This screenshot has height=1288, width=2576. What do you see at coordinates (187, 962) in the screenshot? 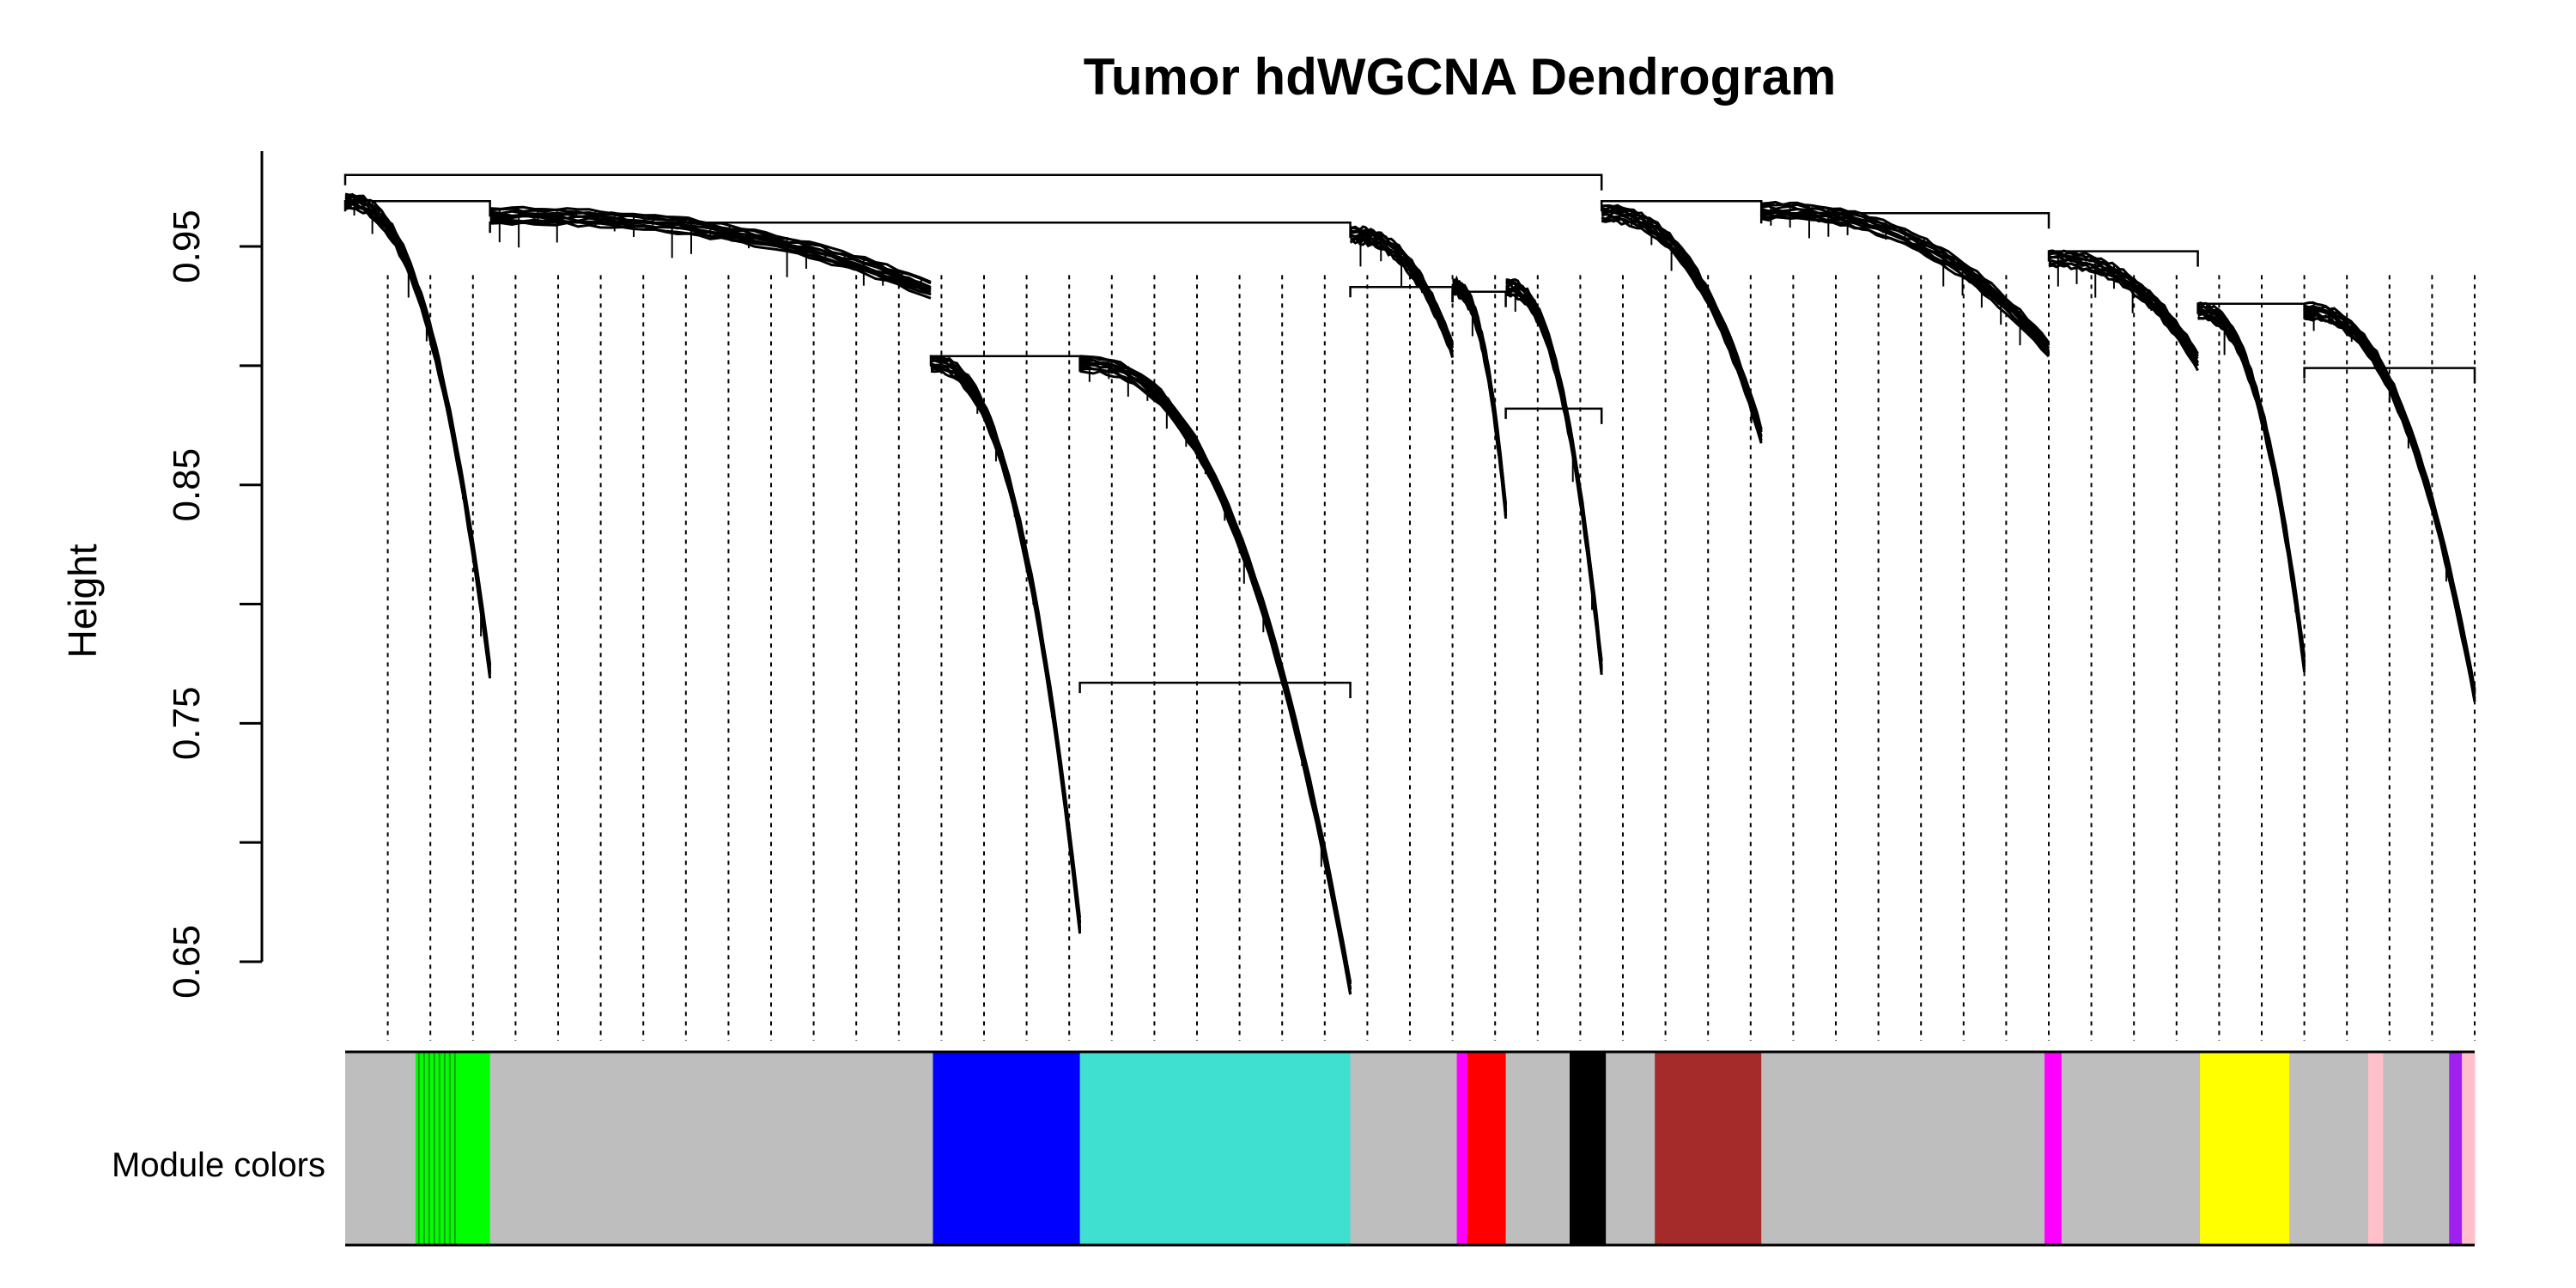
I see `y-tick-label: 0.65` at bounding box center [187, 962].